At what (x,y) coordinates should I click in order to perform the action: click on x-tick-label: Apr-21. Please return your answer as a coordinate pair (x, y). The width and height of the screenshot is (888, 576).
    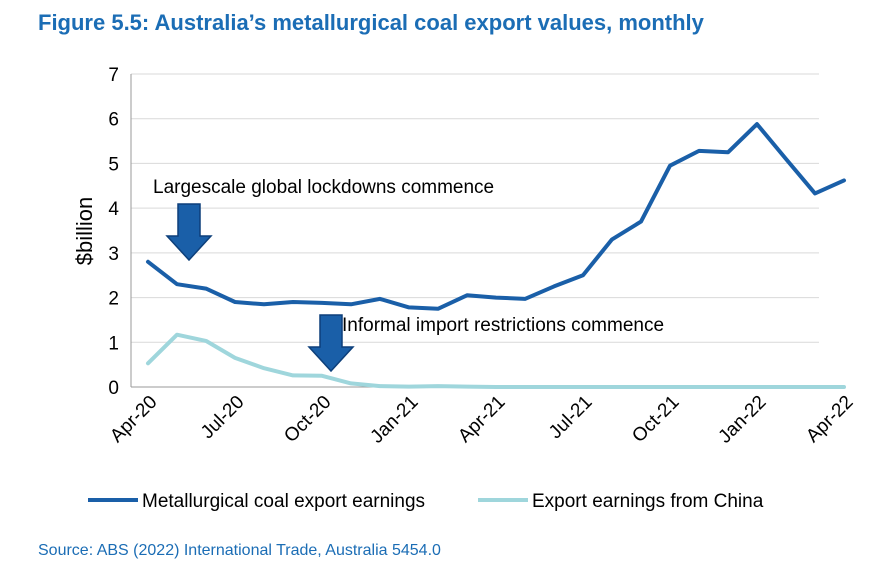
    Looking at the image, I should click on (481, 419).